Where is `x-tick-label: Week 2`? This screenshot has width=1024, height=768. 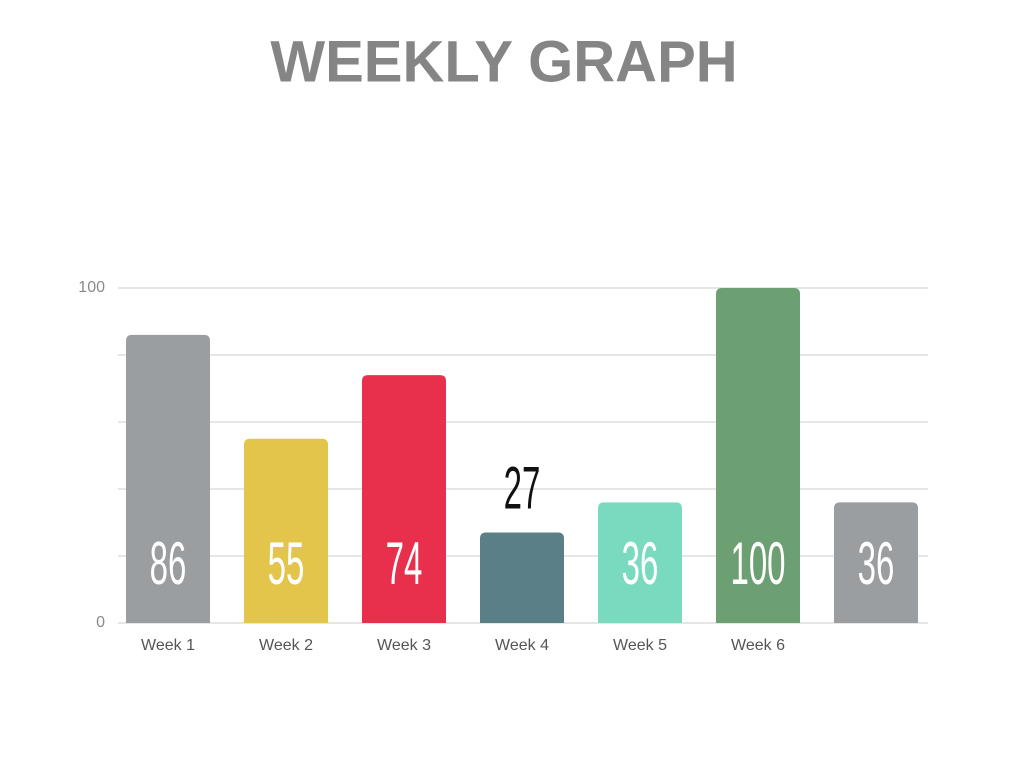 x-tick-label: Week 2 is located at coordinates (286, 645).